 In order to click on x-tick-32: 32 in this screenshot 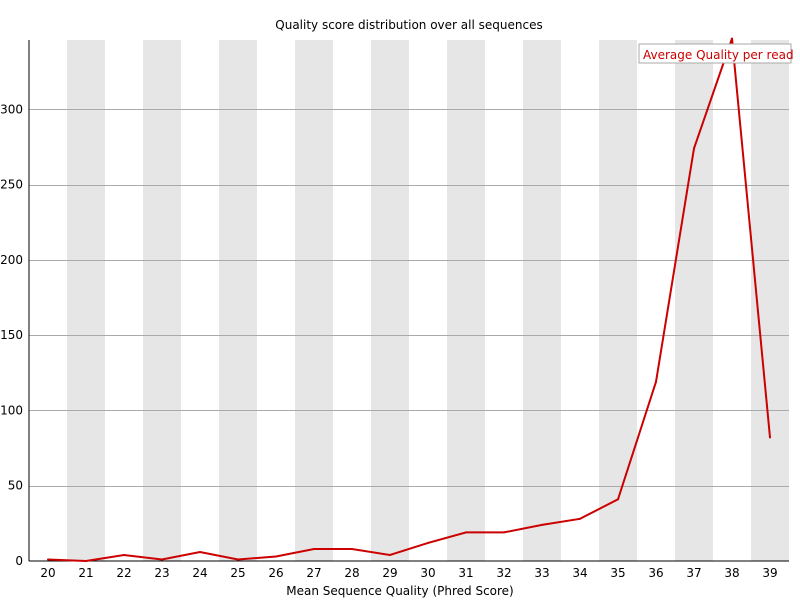, I will do `click(503, 573)`.